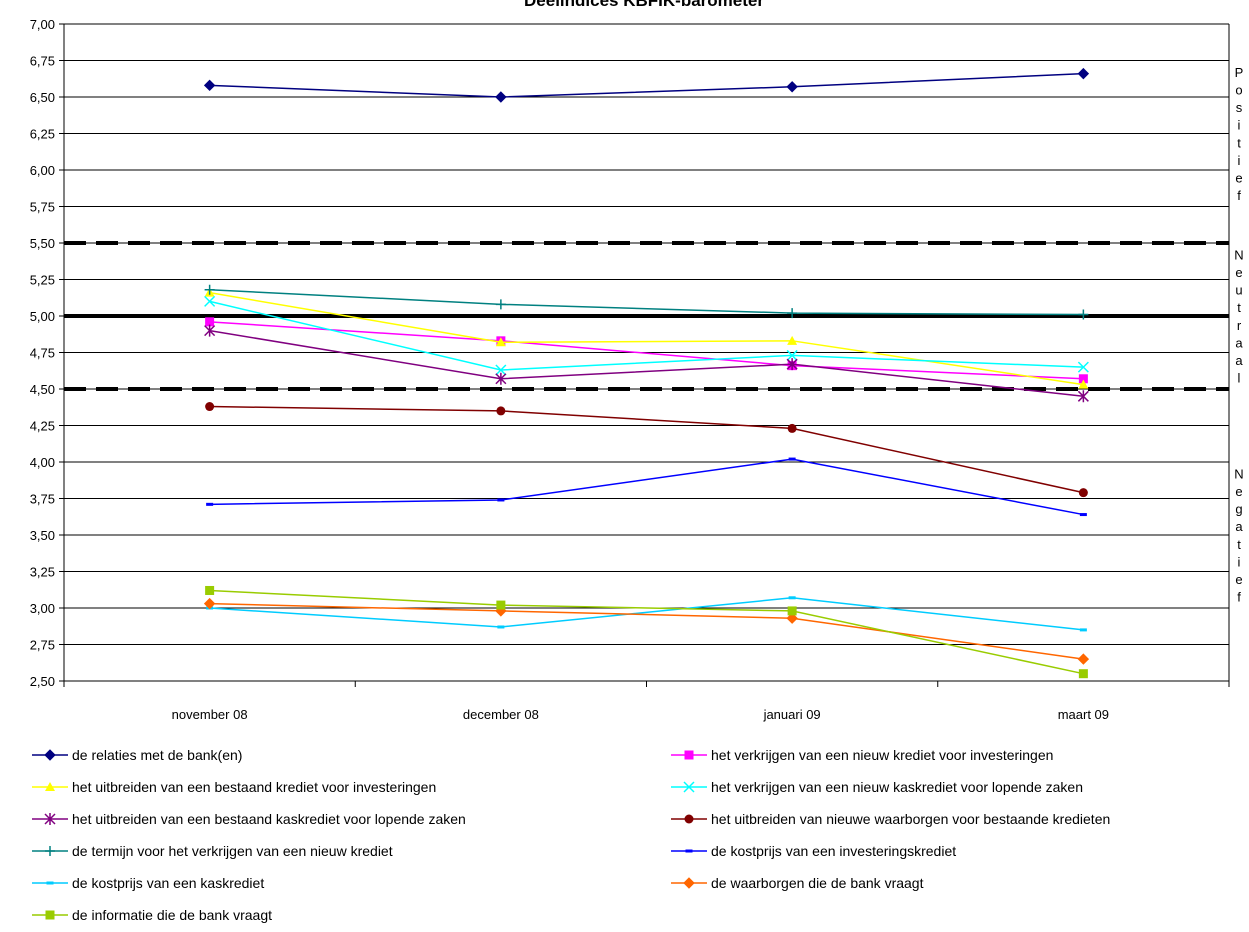 The height and width of the screenshot is (932, 1249). What do you see at coordinates (42, 608) in the screenshot?
I see `y-tick-label: 3,00` at bounding box center [42, 608].